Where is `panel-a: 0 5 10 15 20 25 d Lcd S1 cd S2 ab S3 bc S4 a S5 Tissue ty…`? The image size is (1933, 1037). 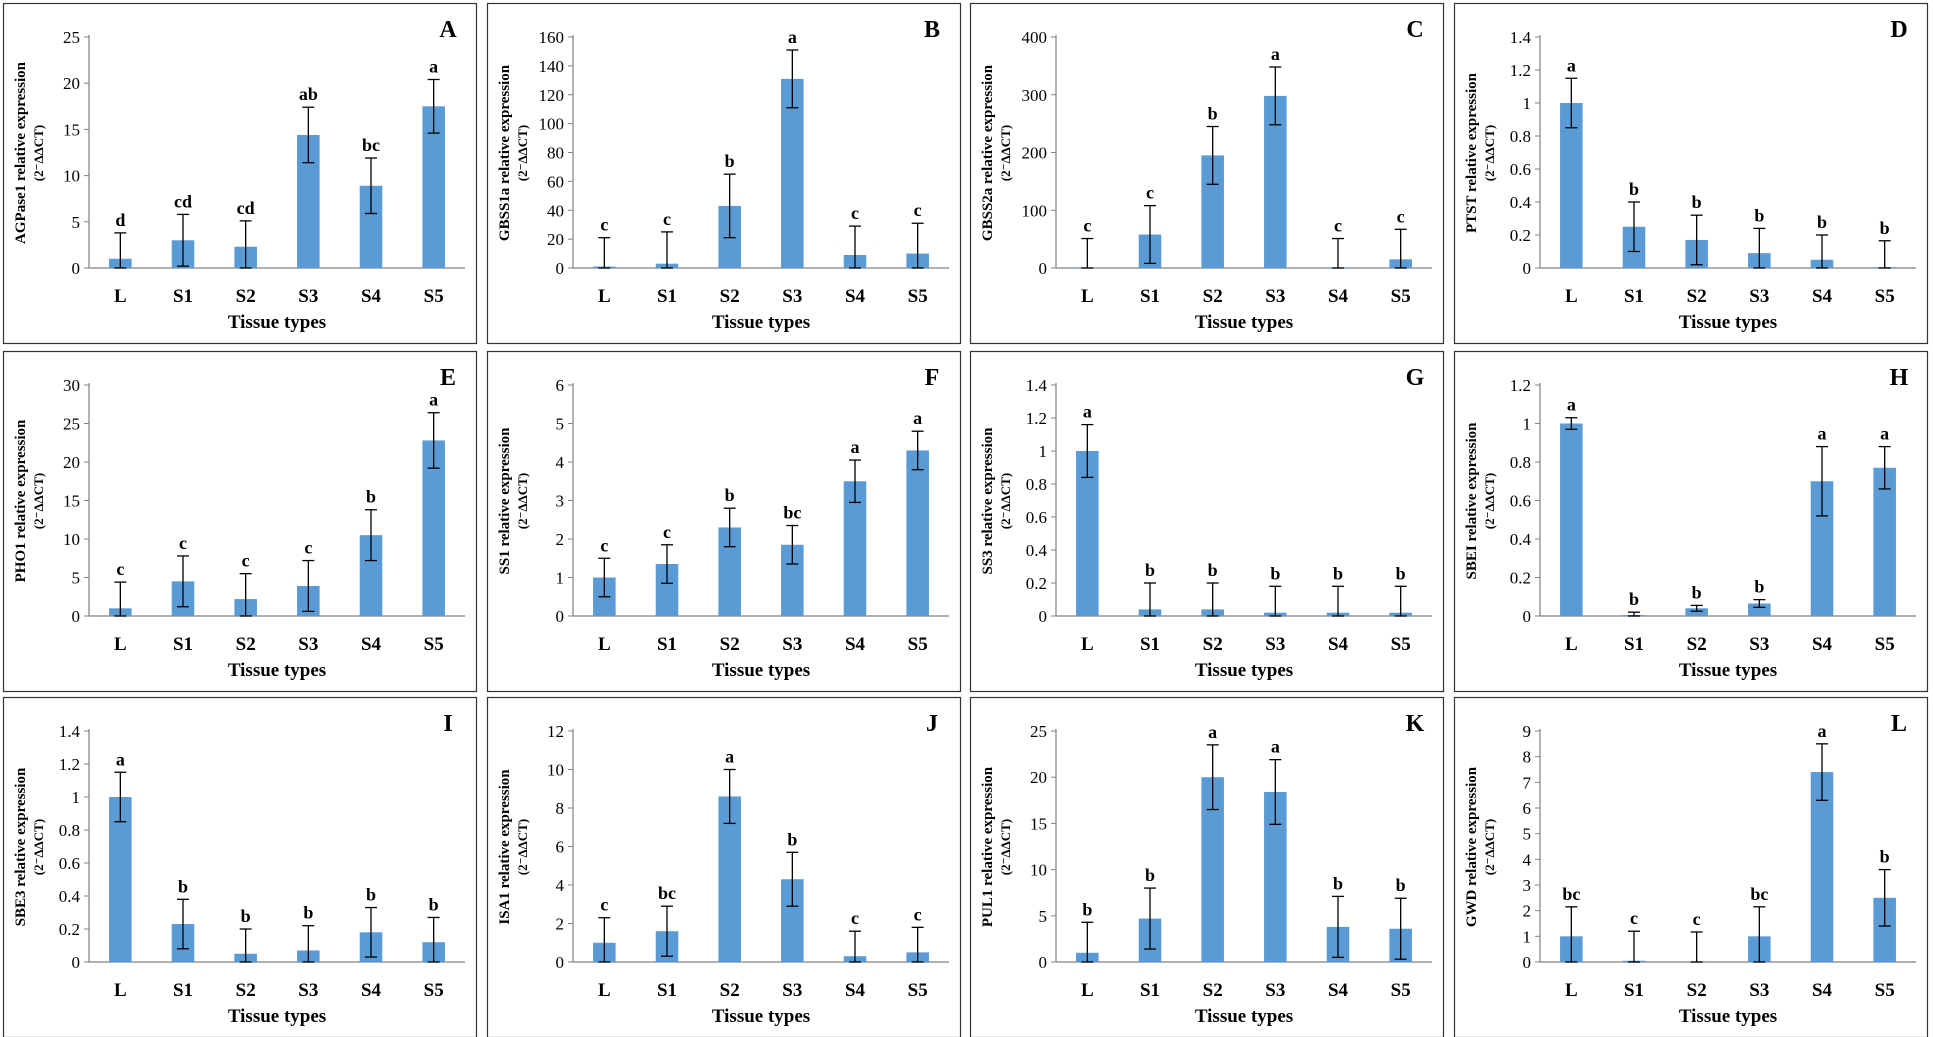 panel-a: 0 5 10 15 20 25 d Lcd S1 cd S2 ab S3 bc S4 a S5 Tissue ty… is located at coordinates (240, 173).